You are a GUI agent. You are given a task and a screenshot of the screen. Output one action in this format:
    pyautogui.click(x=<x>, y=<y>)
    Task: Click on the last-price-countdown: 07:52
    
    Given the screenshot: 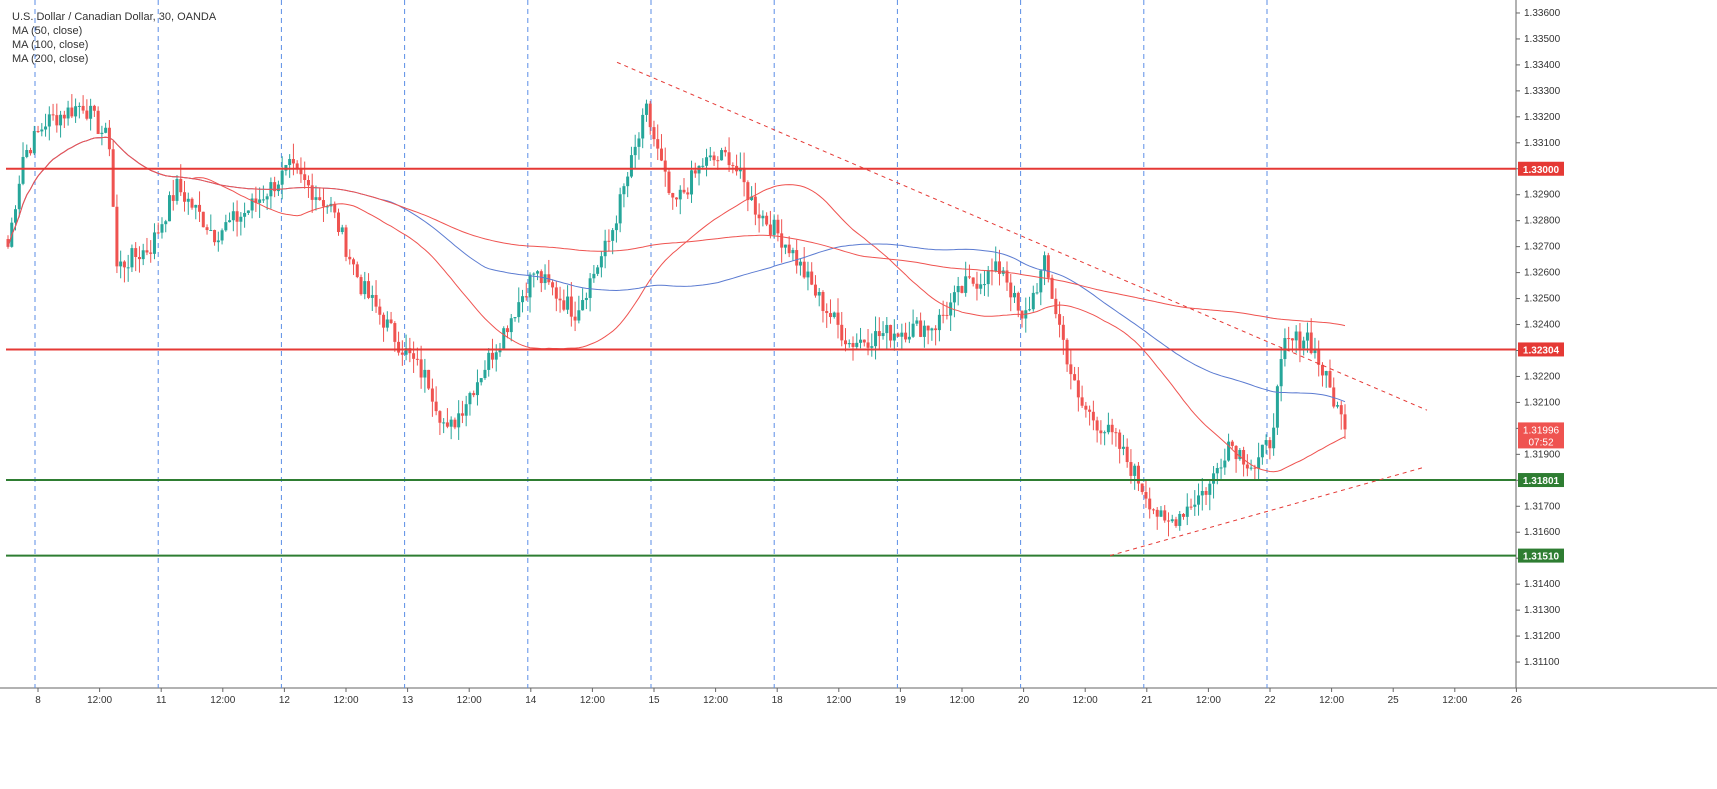 What is the action you would take?
    pyautogui.click(x=1540, y=442)
    